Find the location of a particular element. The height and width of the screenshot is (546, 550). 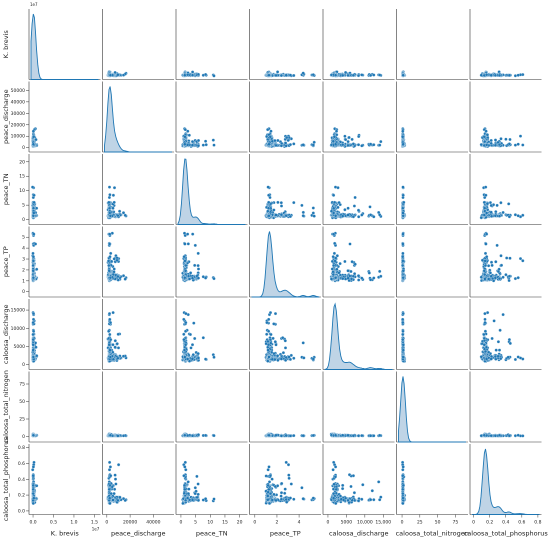

kde-curve is located at coordinates (64, 46).